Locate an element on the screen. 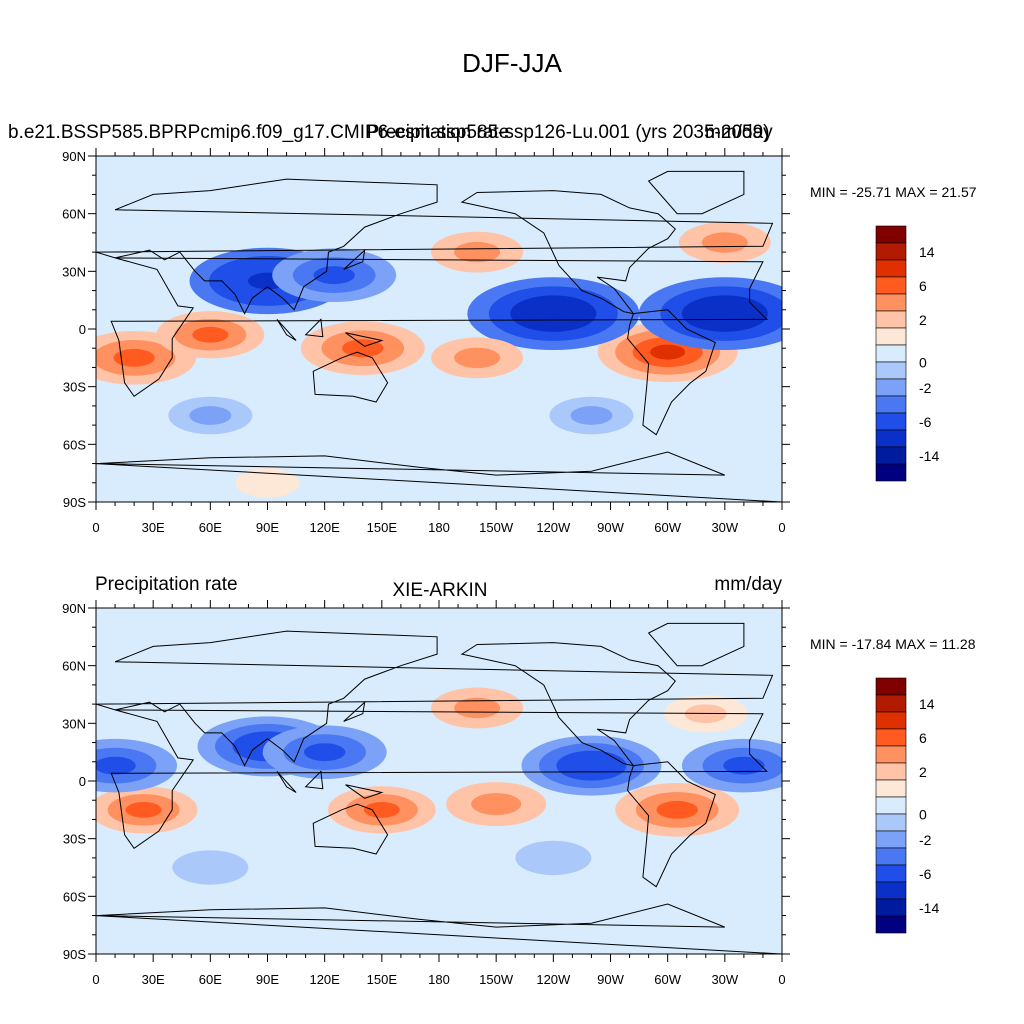 Image resolution: width=1024 pixels, height=1024 pixels. min-max-stats: MIN = -25.71 MAX = 21.57 is located at coordinates (893, 192).